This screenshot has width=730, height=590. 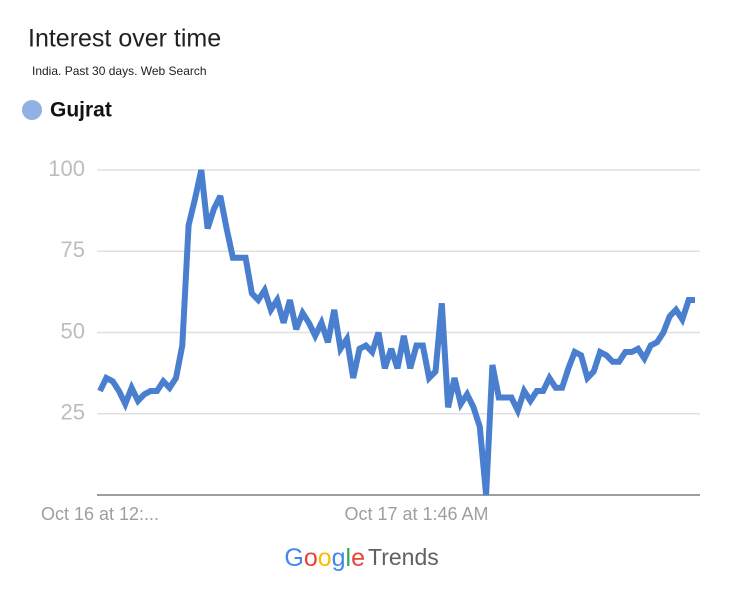 I want to click on chart-title: Interest over time, so click(x=124, y=39).